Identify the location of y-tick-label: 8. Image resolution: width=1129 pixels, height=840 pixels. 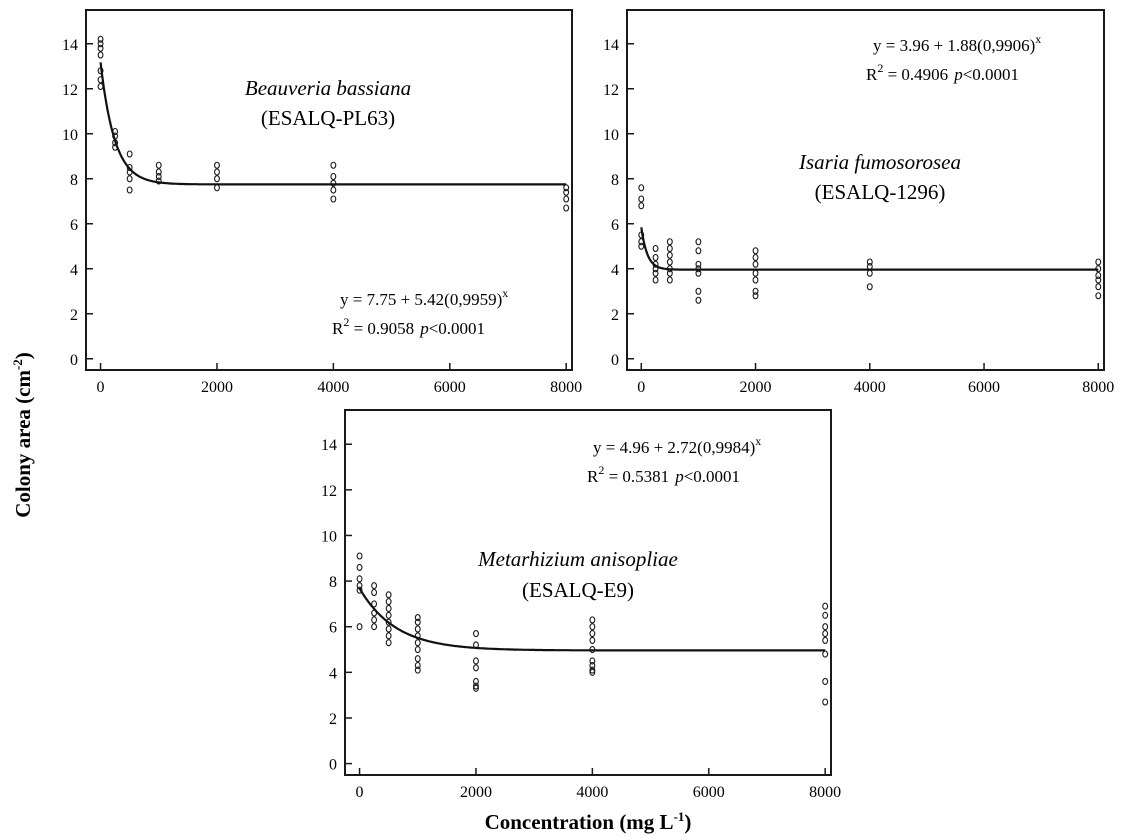
(74, 180).